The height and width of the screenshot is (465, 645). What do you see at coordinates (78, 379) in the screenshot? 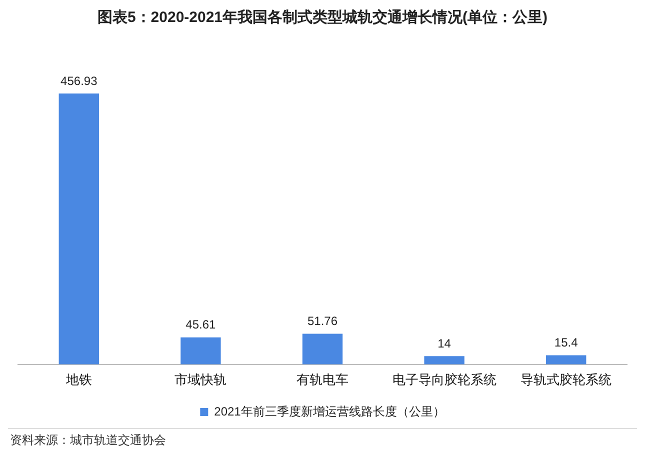
I see `x-tick-label: 地铁` at bounding box center [78, 379].